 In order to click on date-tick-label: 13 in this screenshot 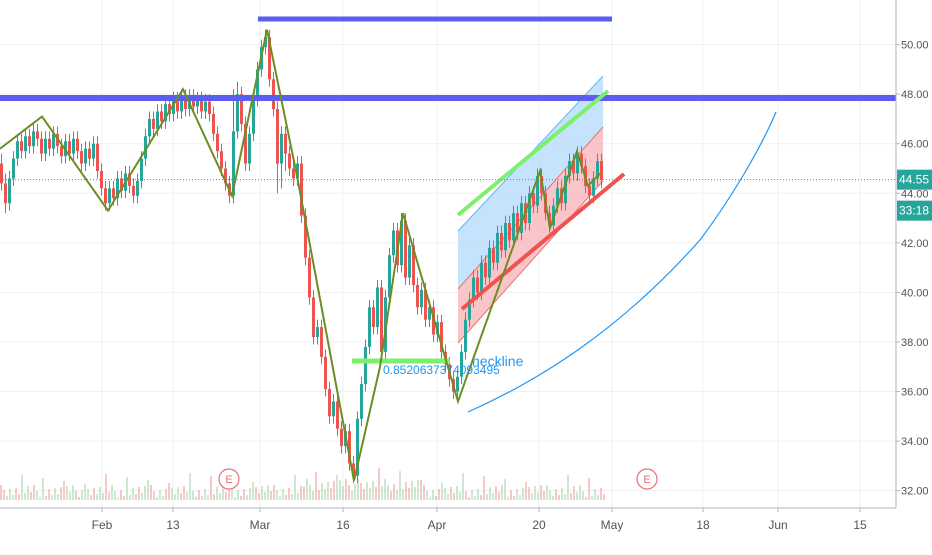, I will do `click(173, 525)`.